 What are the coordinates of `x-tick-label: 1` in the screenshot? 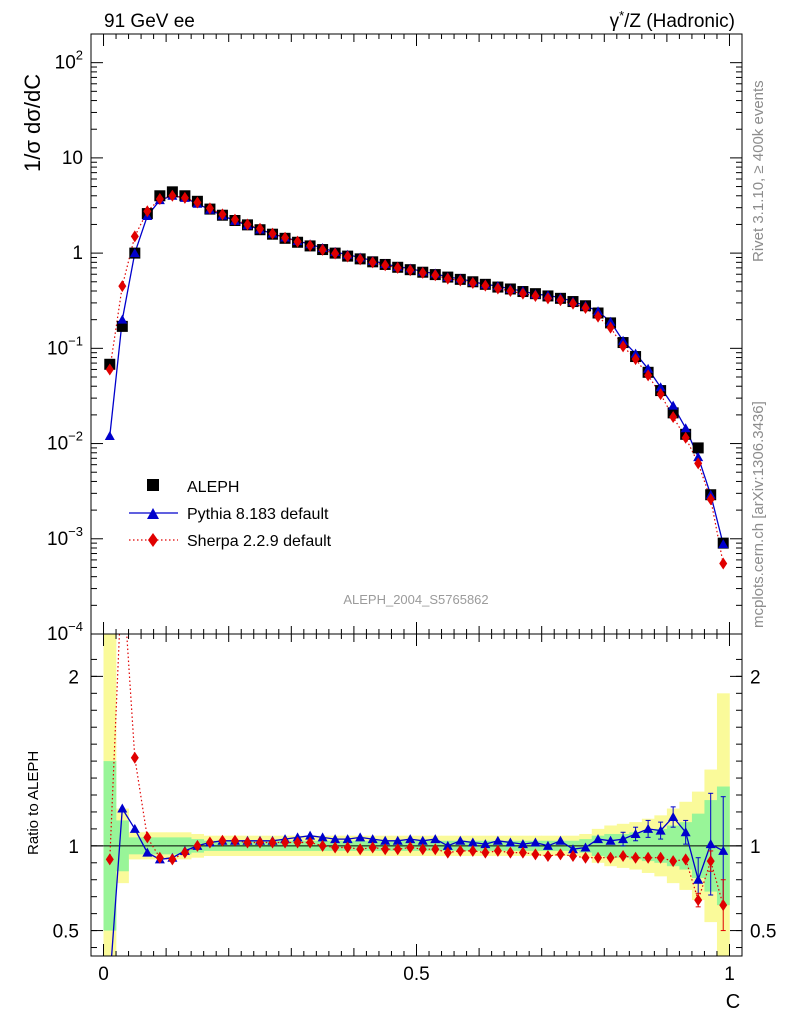 It's located at (729, 974).